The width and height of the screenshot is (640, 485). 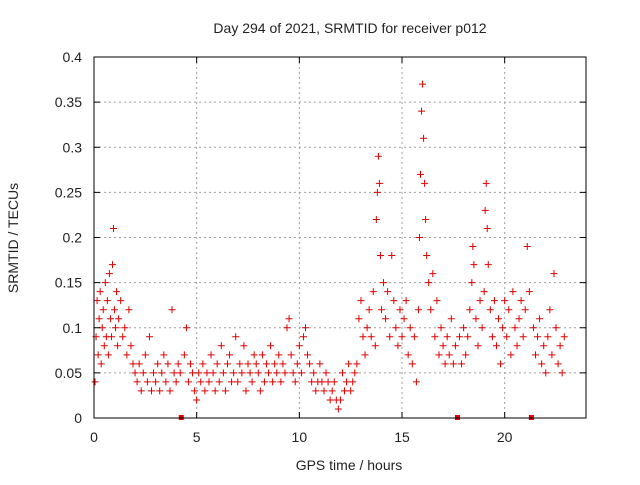 I want to click on y-tick-label: 0.35, so click(x=68, y=102).